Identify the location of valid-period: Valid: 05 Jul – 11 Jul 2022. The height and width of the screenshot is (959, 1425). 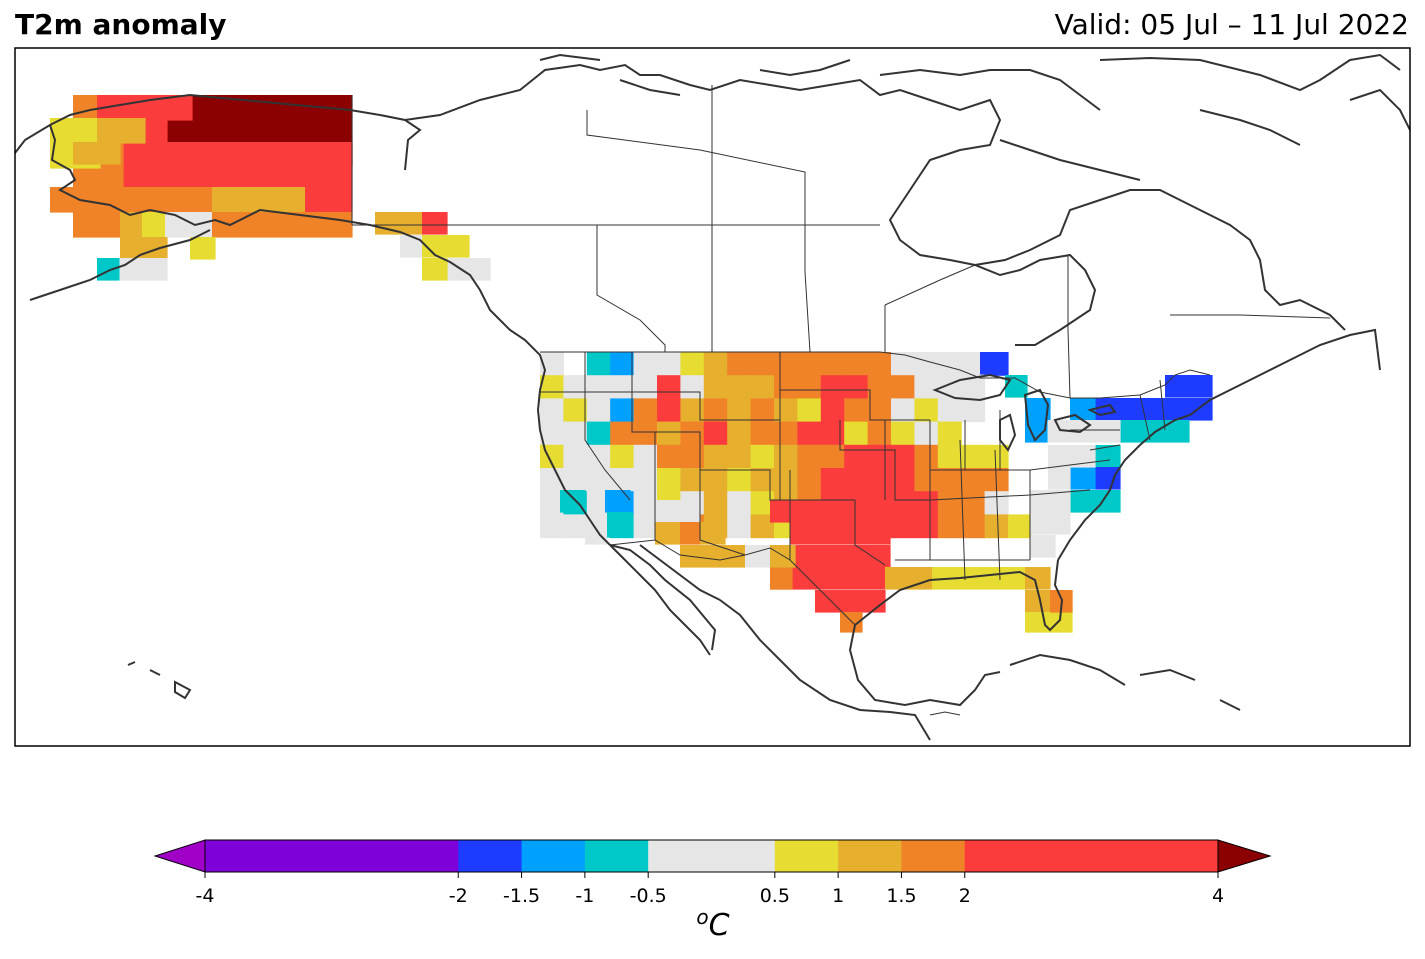
(1231, 24).